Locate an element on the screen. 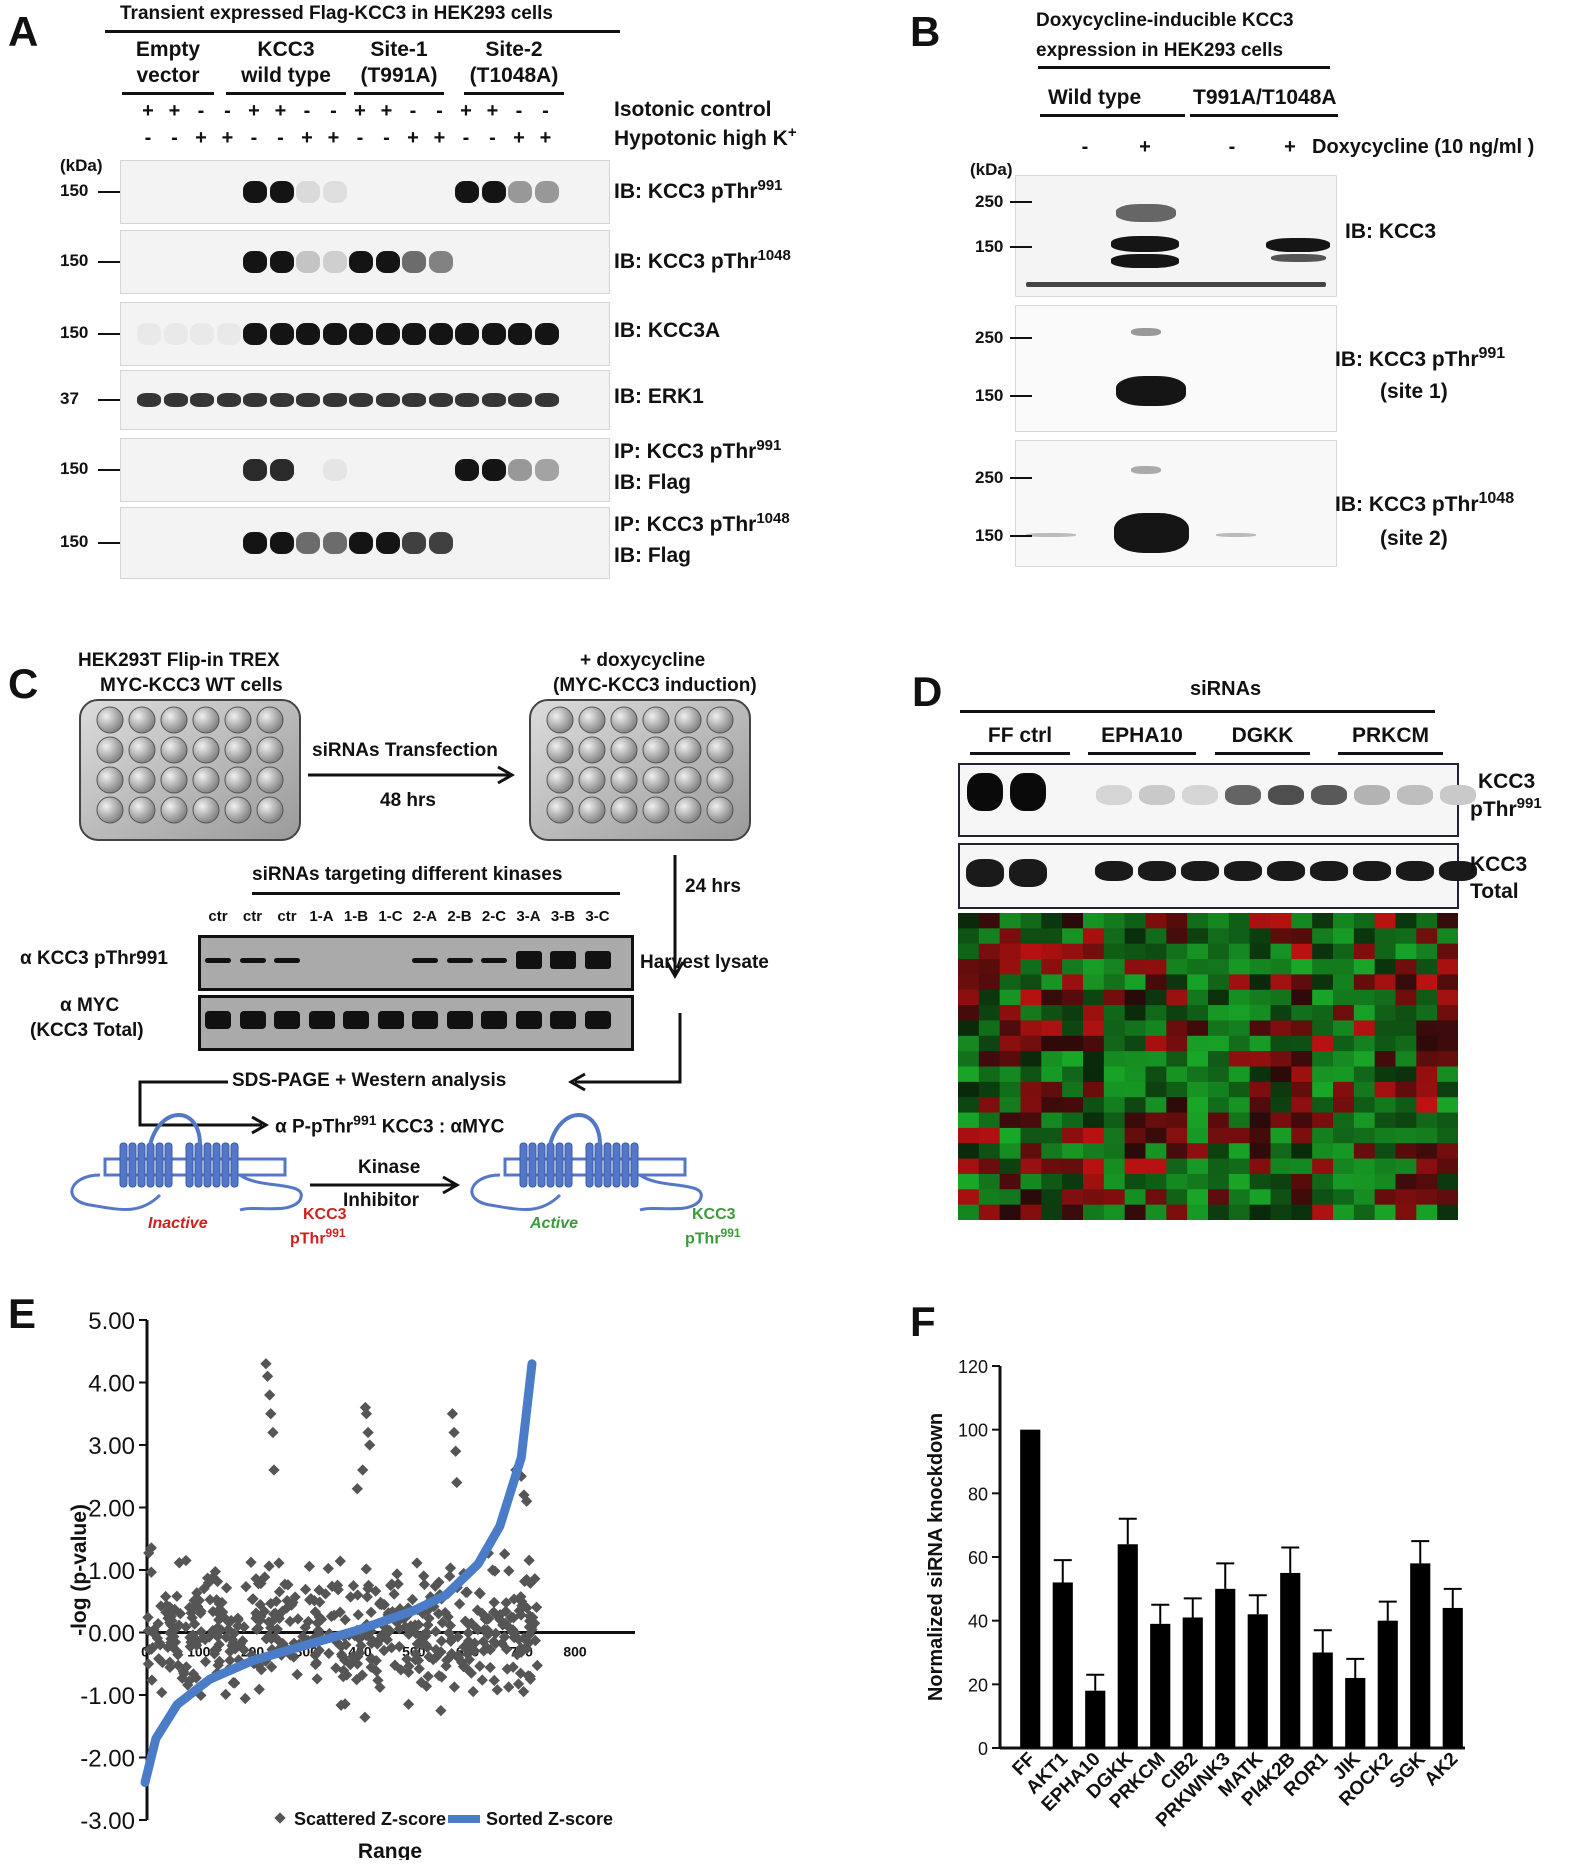 The width and height of the screenshot is (1575, 1869). blot-label-pthr991: IB: KCC3 pThr991 is located at coordinates (1420, 358).